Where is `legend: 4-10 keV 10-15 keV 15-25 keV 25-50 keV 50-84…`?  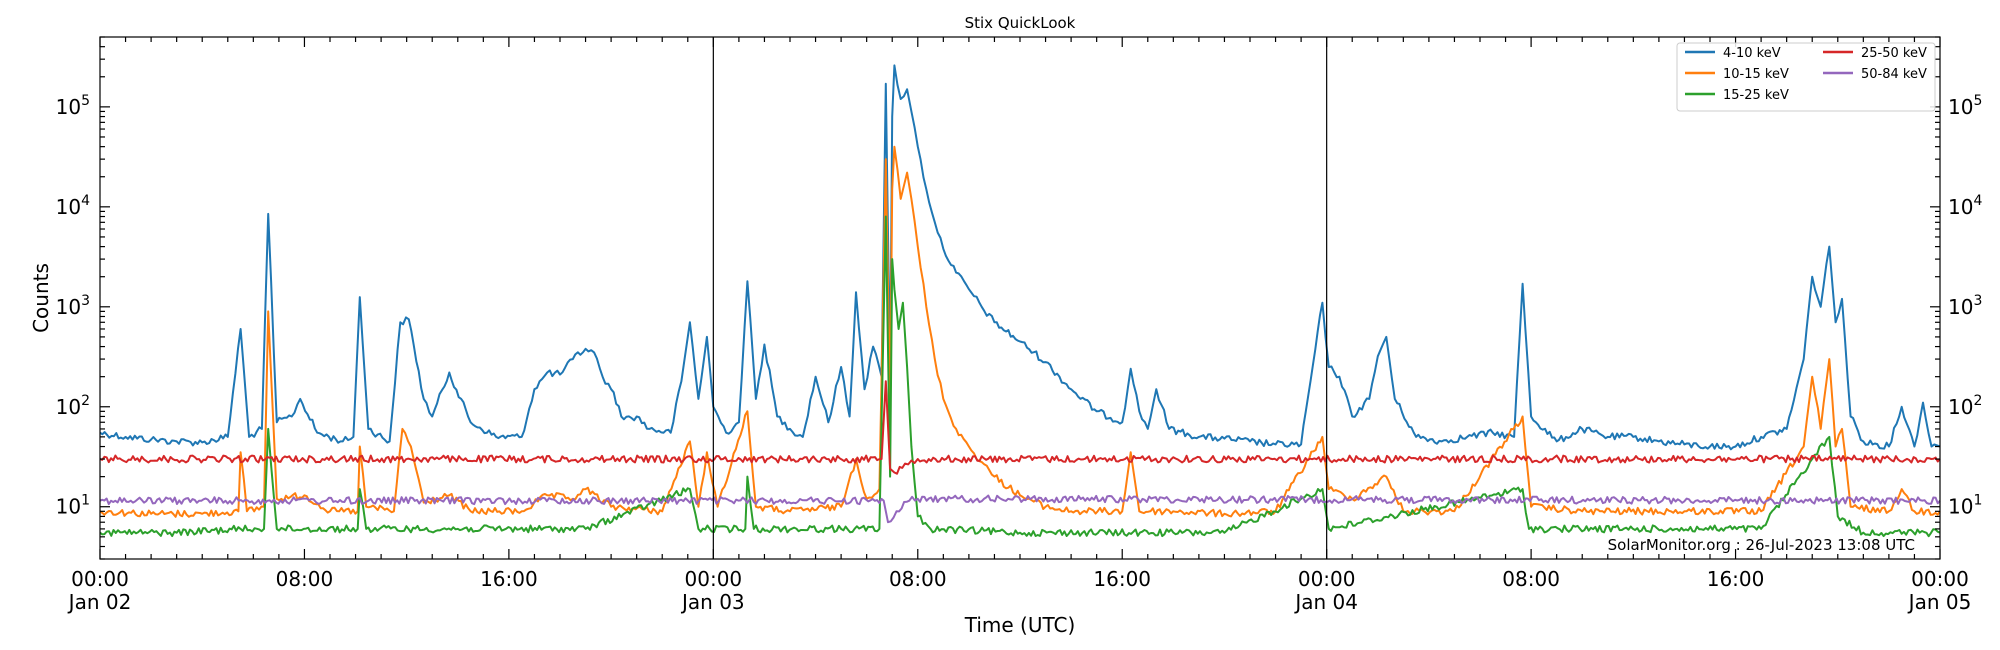
legend: 4-10 keV 10-15 keV 15-25 keV 25-50 keV 50-84… is located at coordinates (1806, 77).